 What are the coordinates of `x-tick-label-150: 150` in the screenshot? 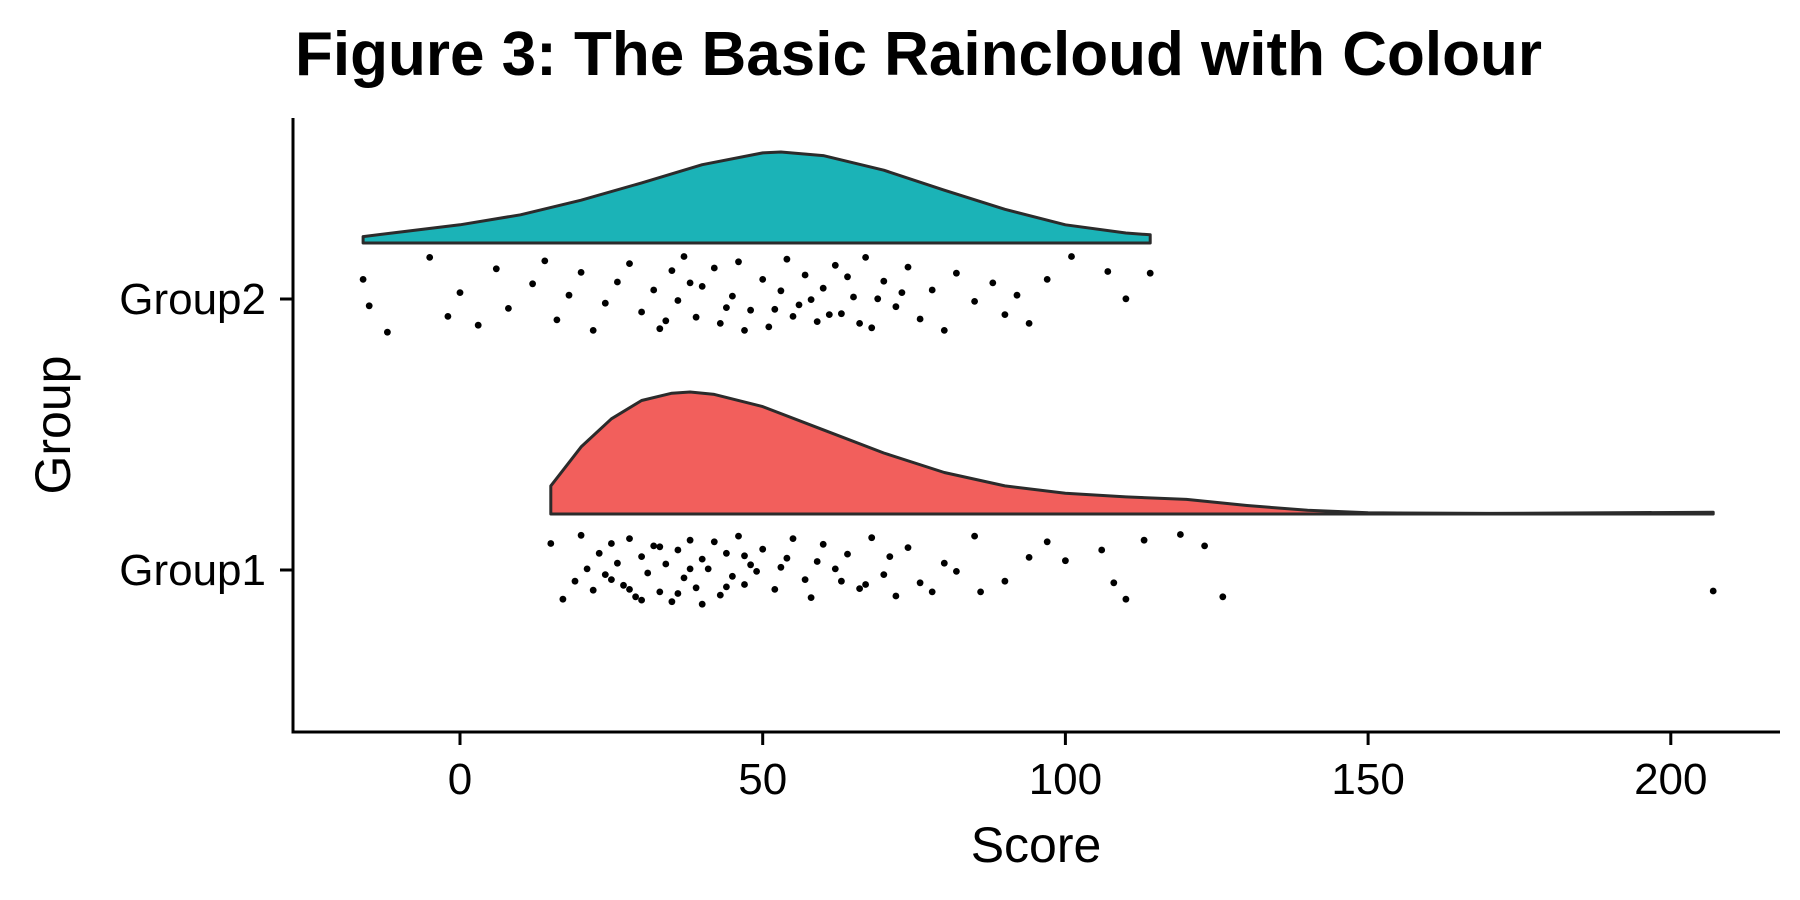 It's located at (1367, 779).